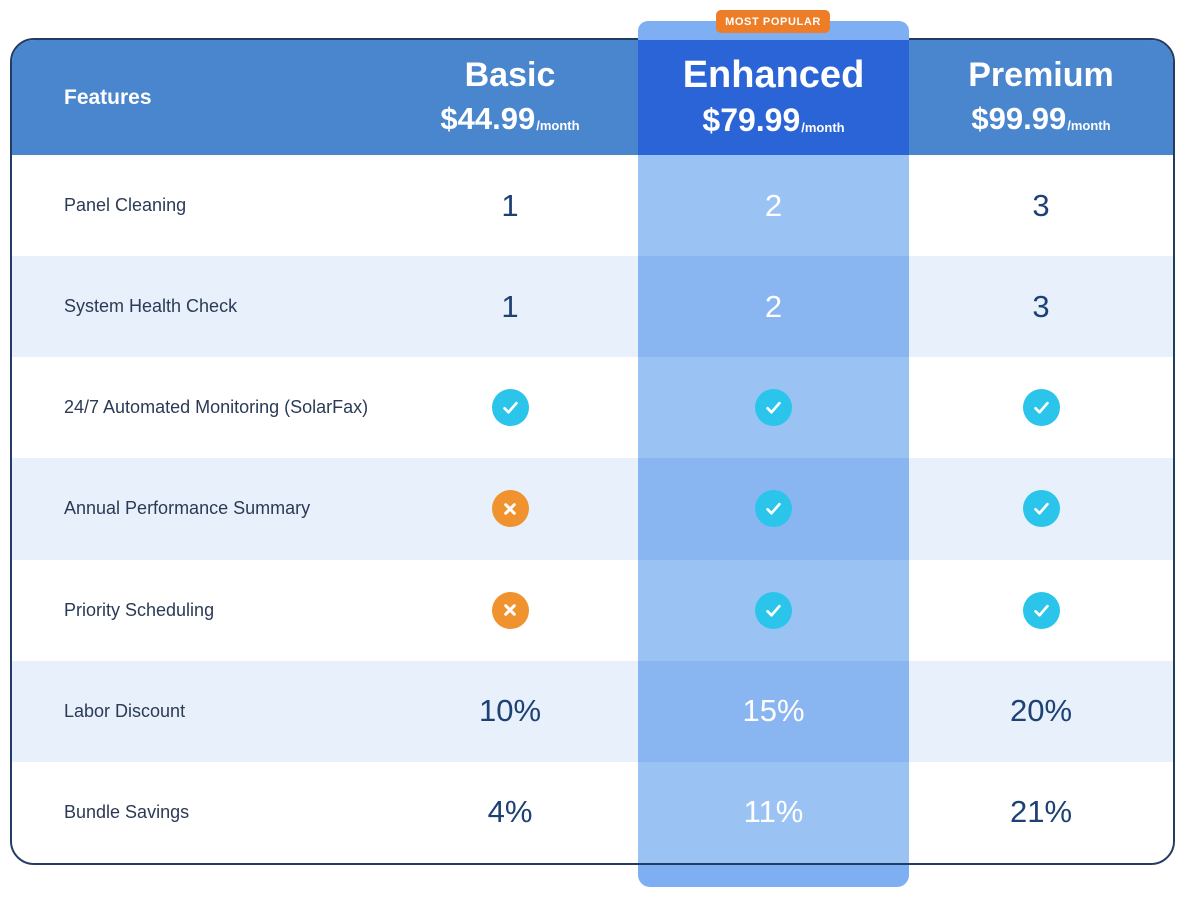  I want to click on feature-label: System Health Check, so click(151, 306).